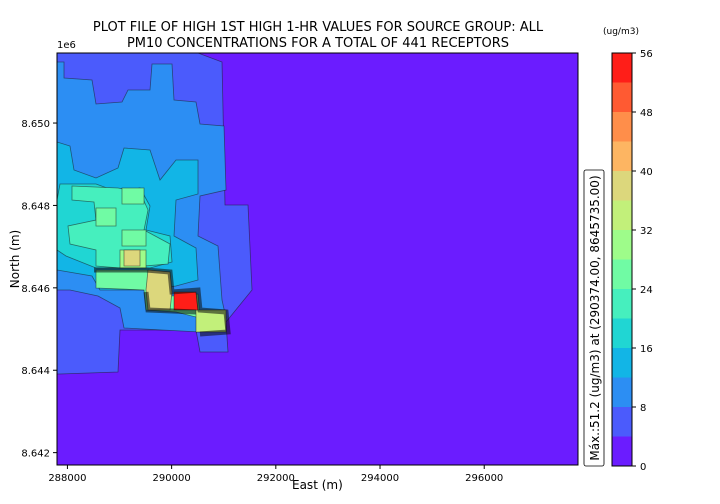  I want to click on colorbar-tick-label: 16, so click(646, 349).